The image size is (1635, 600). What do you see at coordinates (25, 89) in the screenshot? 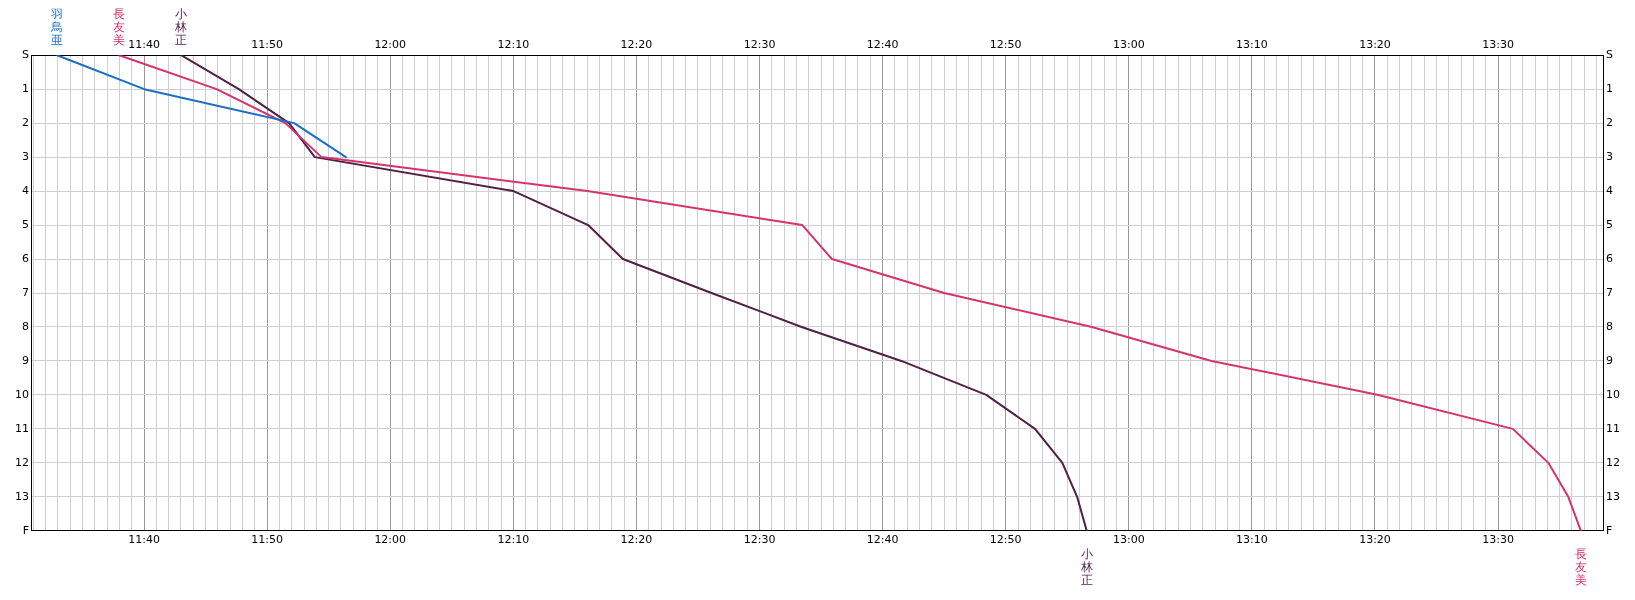
I see `y-tick-label: 1` at bounding box center [25, 89].